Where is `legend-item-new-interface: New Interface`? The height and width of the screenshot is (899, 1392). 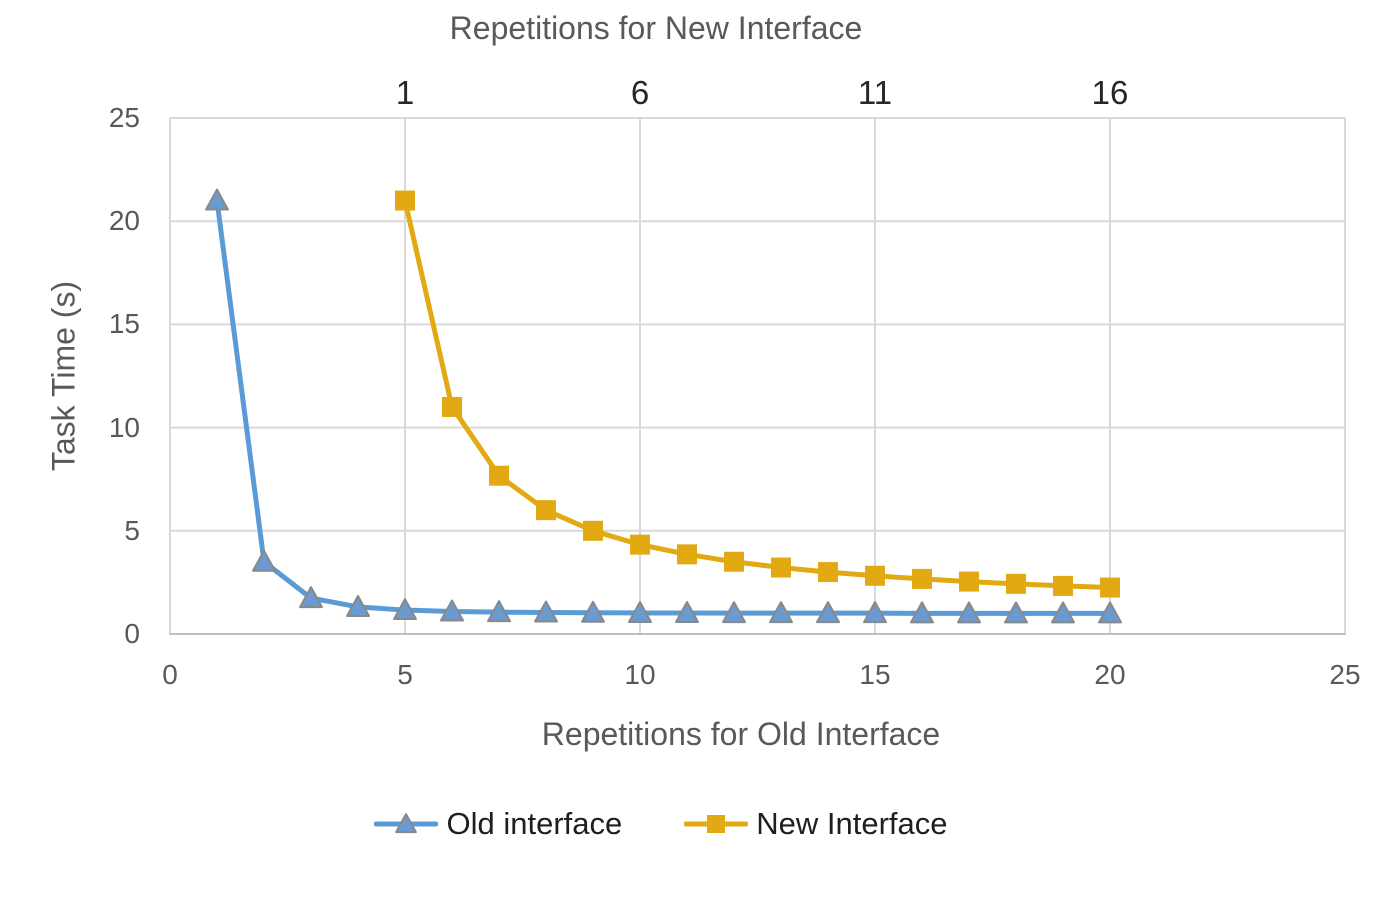
legend-item-new-interface: New Interface is located at coordinates (816, 824).